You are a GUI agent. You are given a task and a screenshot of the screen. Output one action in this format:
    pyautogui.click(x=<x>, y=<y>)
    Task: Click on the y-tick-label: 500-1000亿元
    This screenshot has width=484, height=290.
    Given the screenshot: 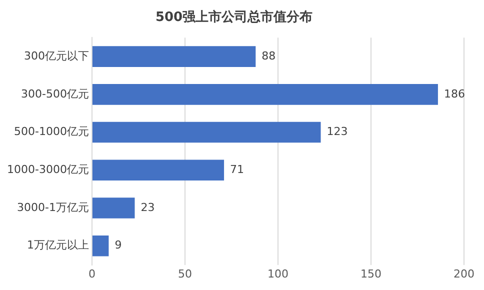 What is the action you would take?
    pyautogui.click(x=51, y=131)
    